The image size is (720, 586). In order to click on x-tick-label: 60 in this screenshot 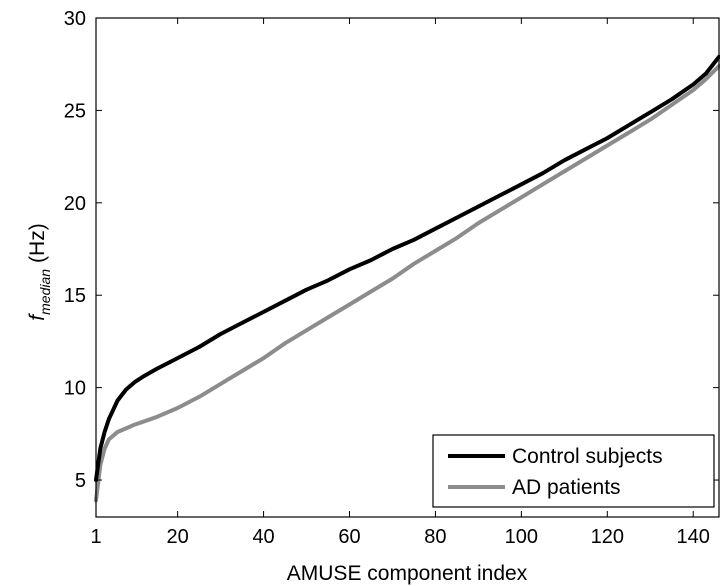, I will do `click(349, 537)`.